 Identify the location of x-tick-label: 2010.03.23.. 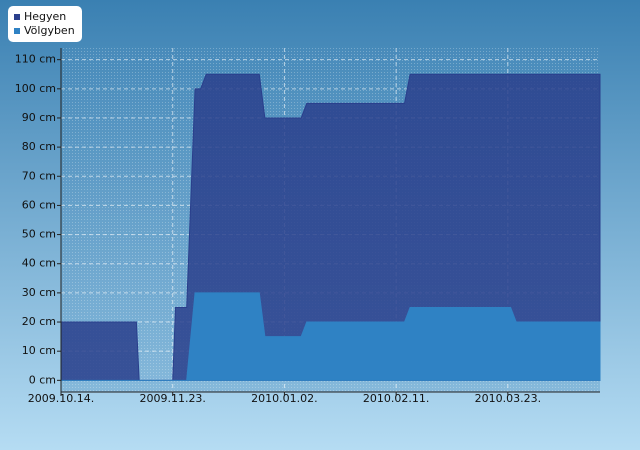
(508, 398).